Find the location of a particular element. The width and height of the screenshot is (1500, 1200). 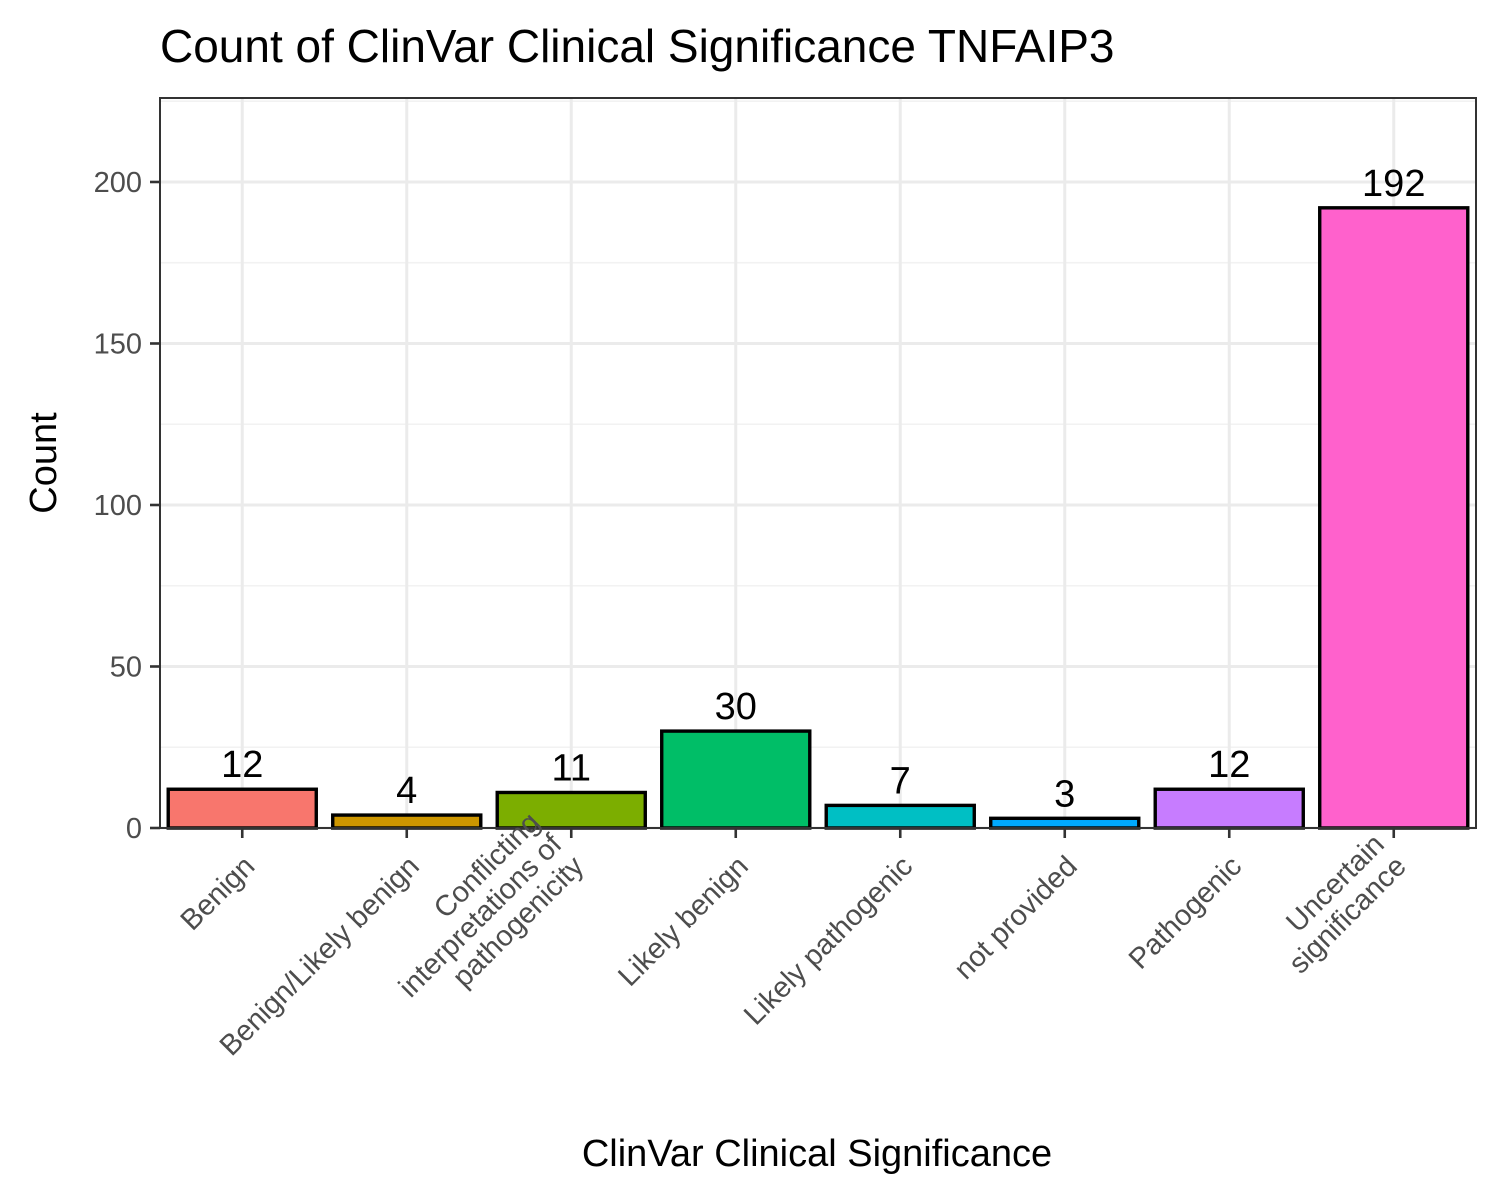

x-tick-label: Uncertainsignificance is located at coordinates (1337, 904).